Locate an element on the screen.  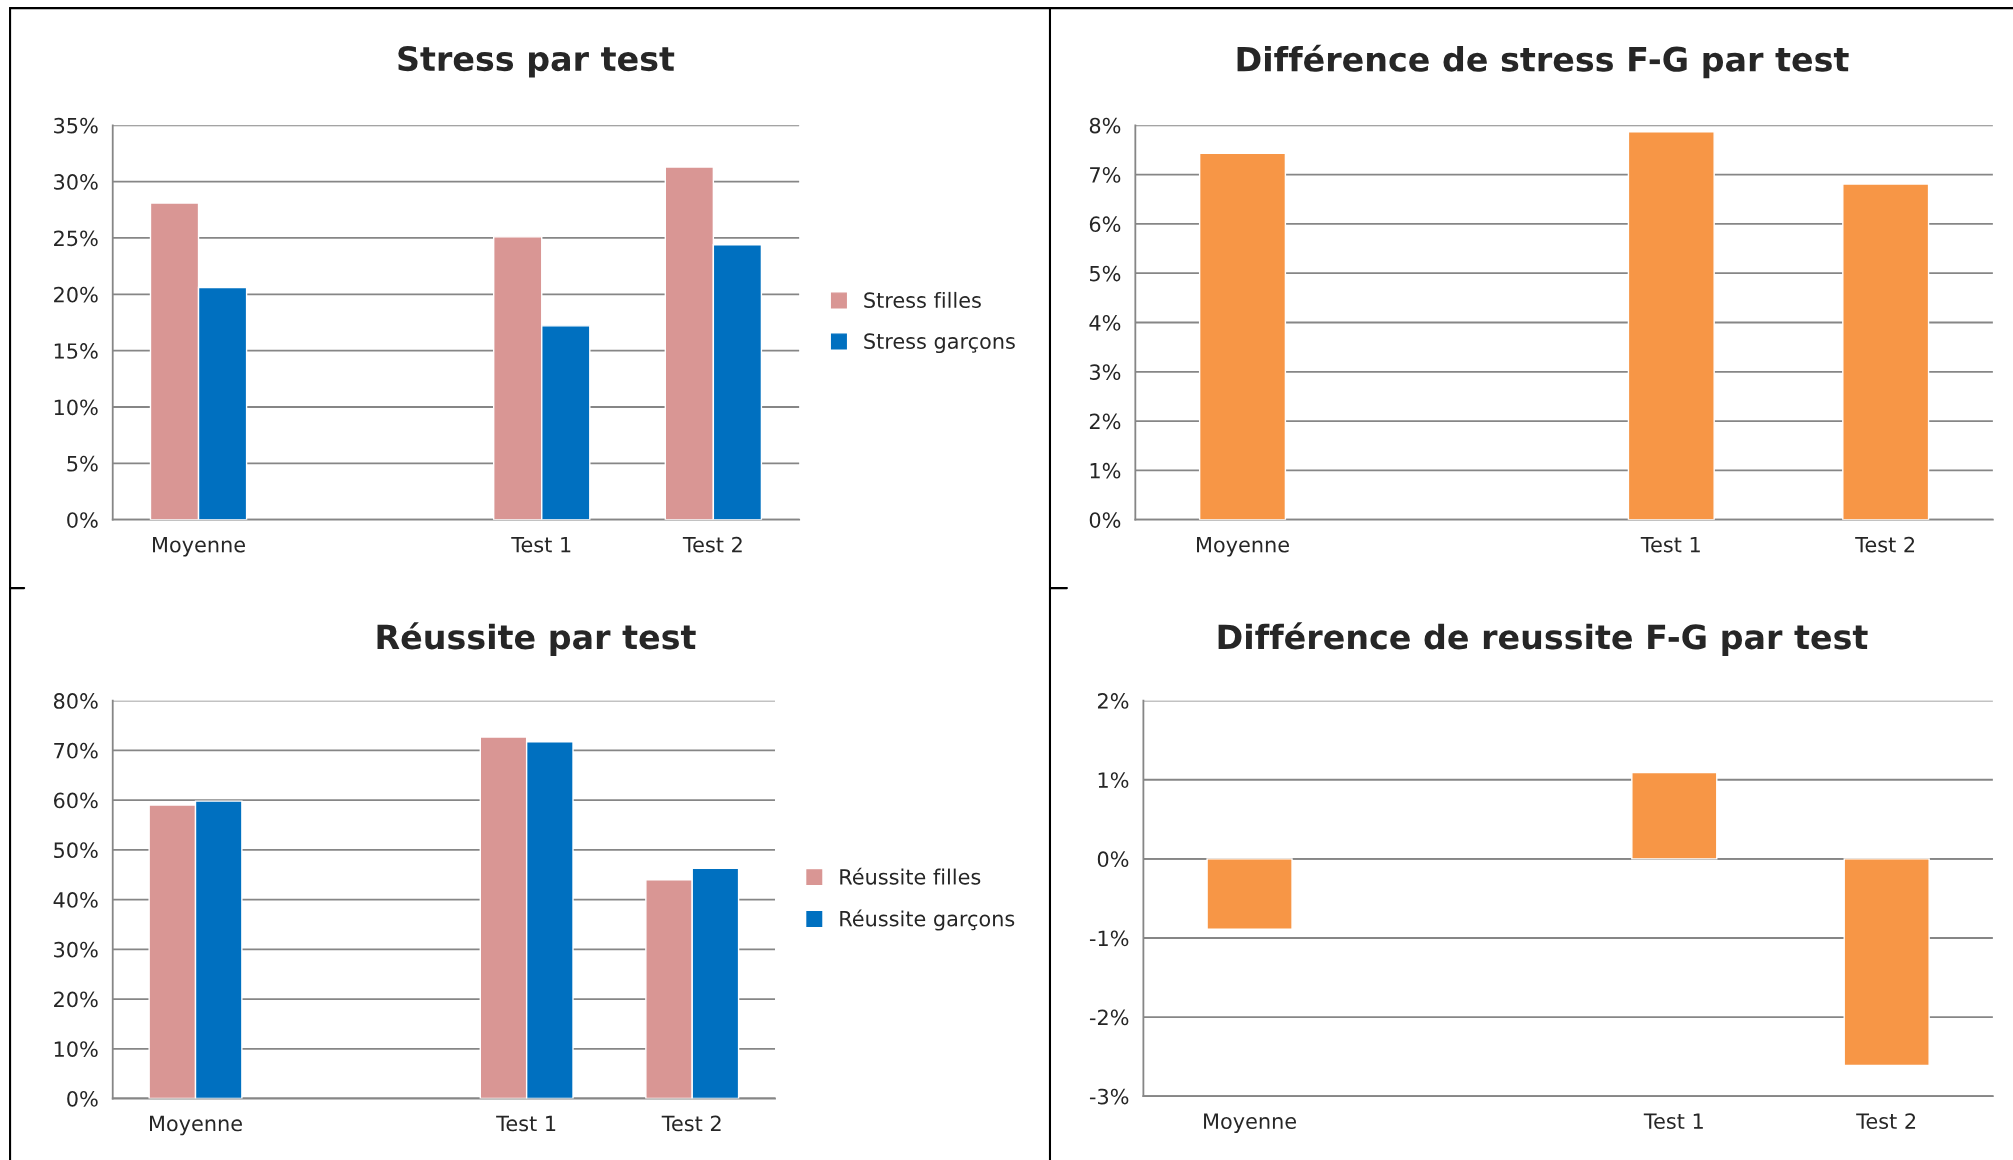
y-tick-label: 8% is located at coordinates (1105, 125).